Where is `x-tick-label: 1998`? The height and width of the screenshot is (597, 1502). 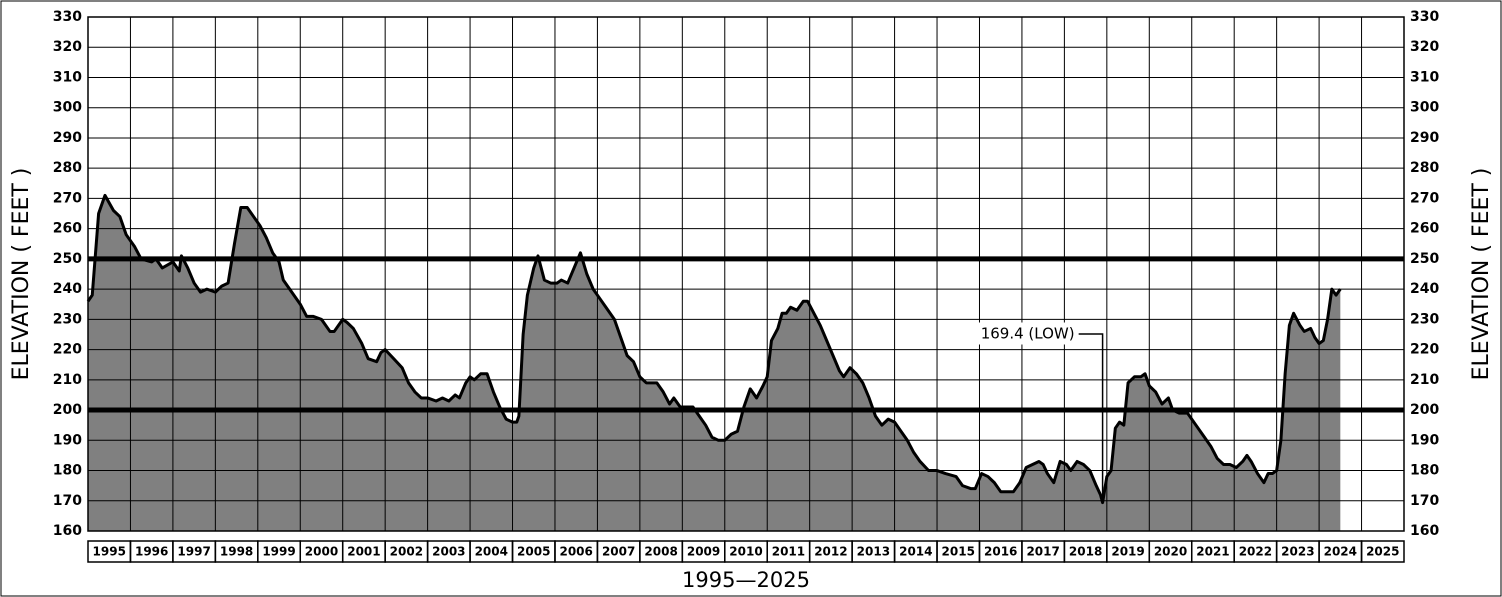 x-tick-label: 1998 is located at coordinates (236, 552).